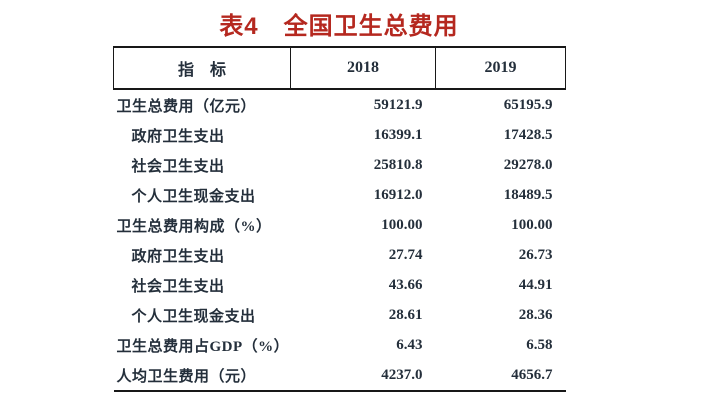  What do you see at coordinates (405, 284) in the screenshot?
I see `value-2018: 43.66` at bounding box center [405, 284].